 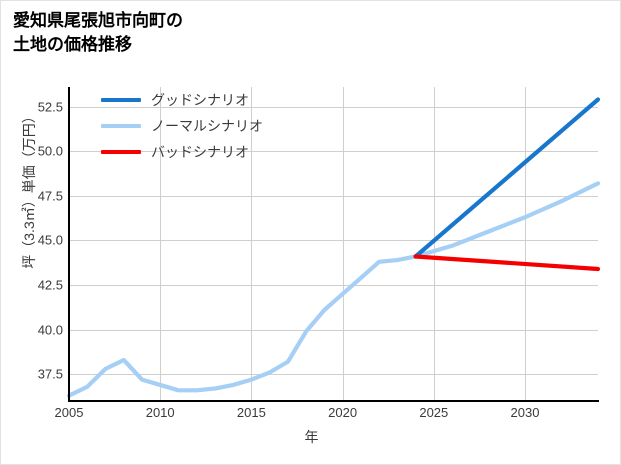 I want to click on x-axis-title: 年, so click(x=311, y=437).